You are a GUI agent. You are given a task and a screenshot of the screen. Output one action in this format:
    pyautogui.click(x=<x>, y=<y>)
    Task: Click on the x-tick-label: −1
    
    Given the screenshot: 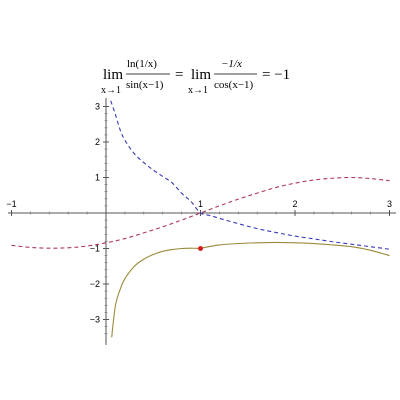 What is the action you would take?
    pyautogui.click(x=11, y=204)
    